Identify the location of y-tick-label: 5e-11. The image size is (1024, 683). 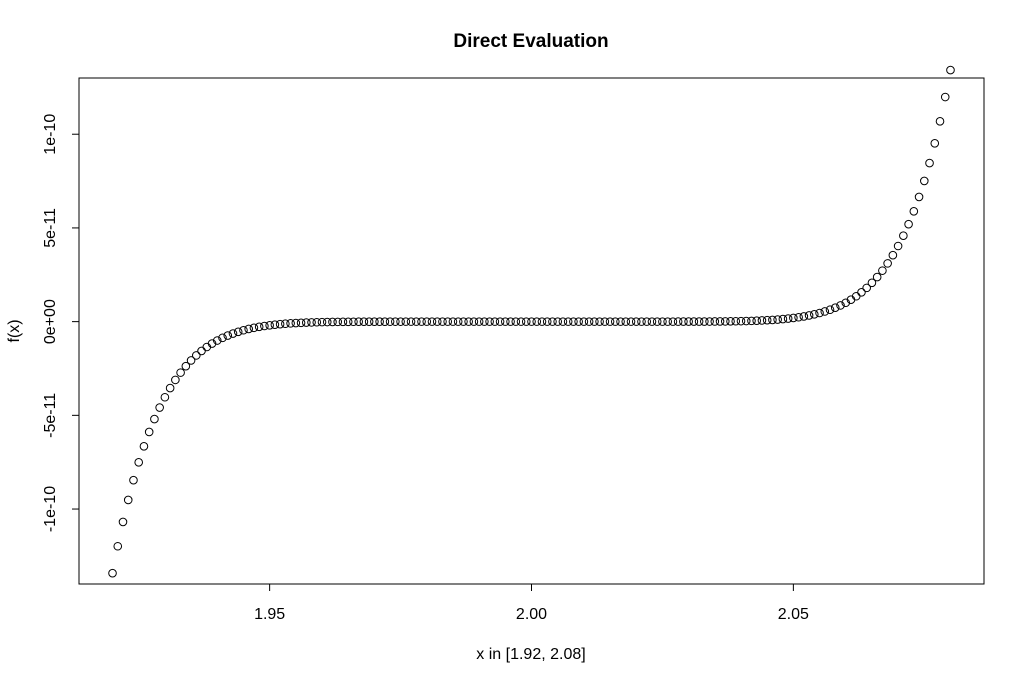
(50, 228).